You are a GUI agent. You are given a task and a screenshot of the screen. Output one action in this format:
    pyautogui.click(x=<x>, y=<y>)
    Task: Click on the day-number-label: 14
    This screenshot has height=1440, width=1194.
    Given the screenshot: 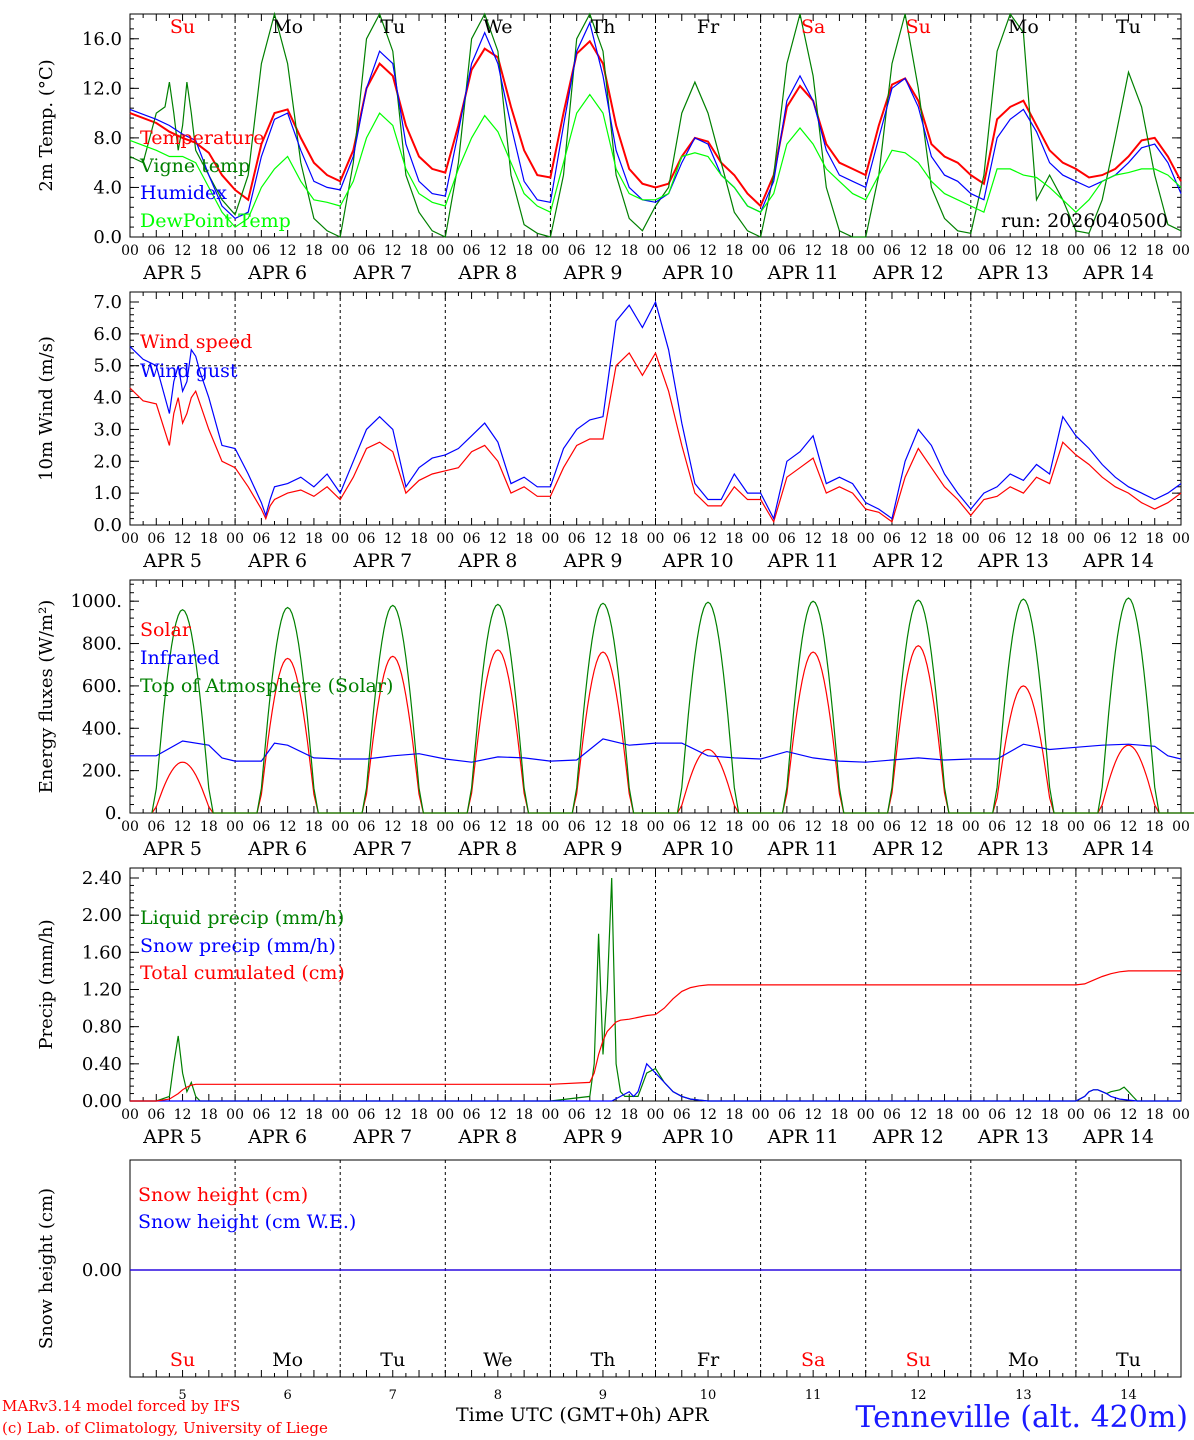 What is the action you would take?
    pyautogui.click(x=1128, y=1395)
    